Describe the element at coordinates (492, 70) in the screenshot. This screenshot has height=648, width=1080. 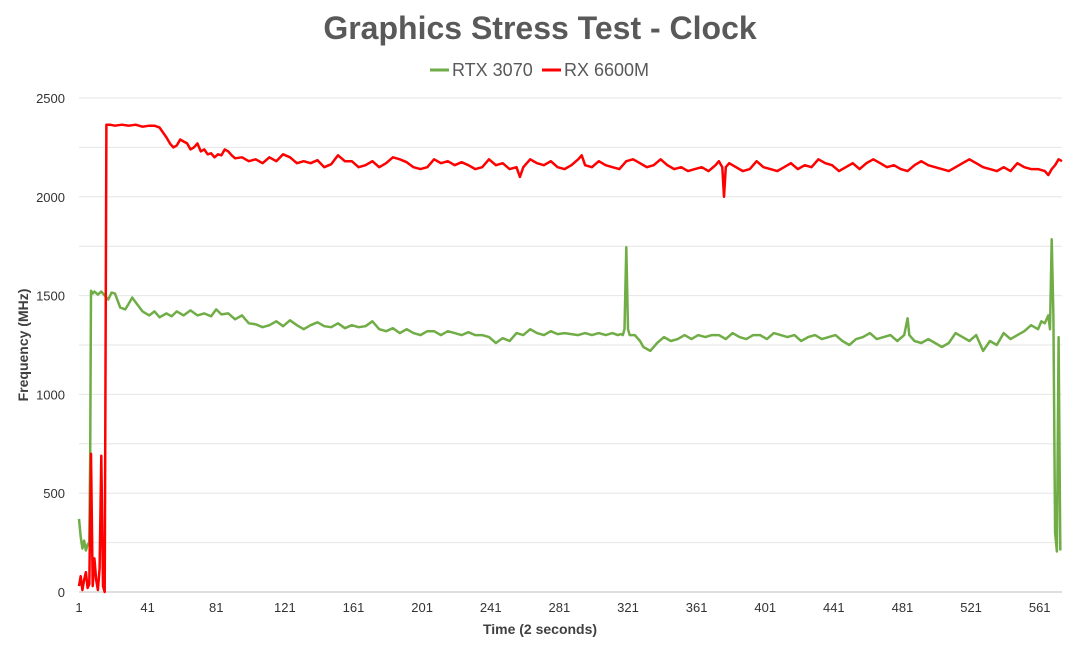
I see `legend-label-rtx3070: RTX 3070` at that location.